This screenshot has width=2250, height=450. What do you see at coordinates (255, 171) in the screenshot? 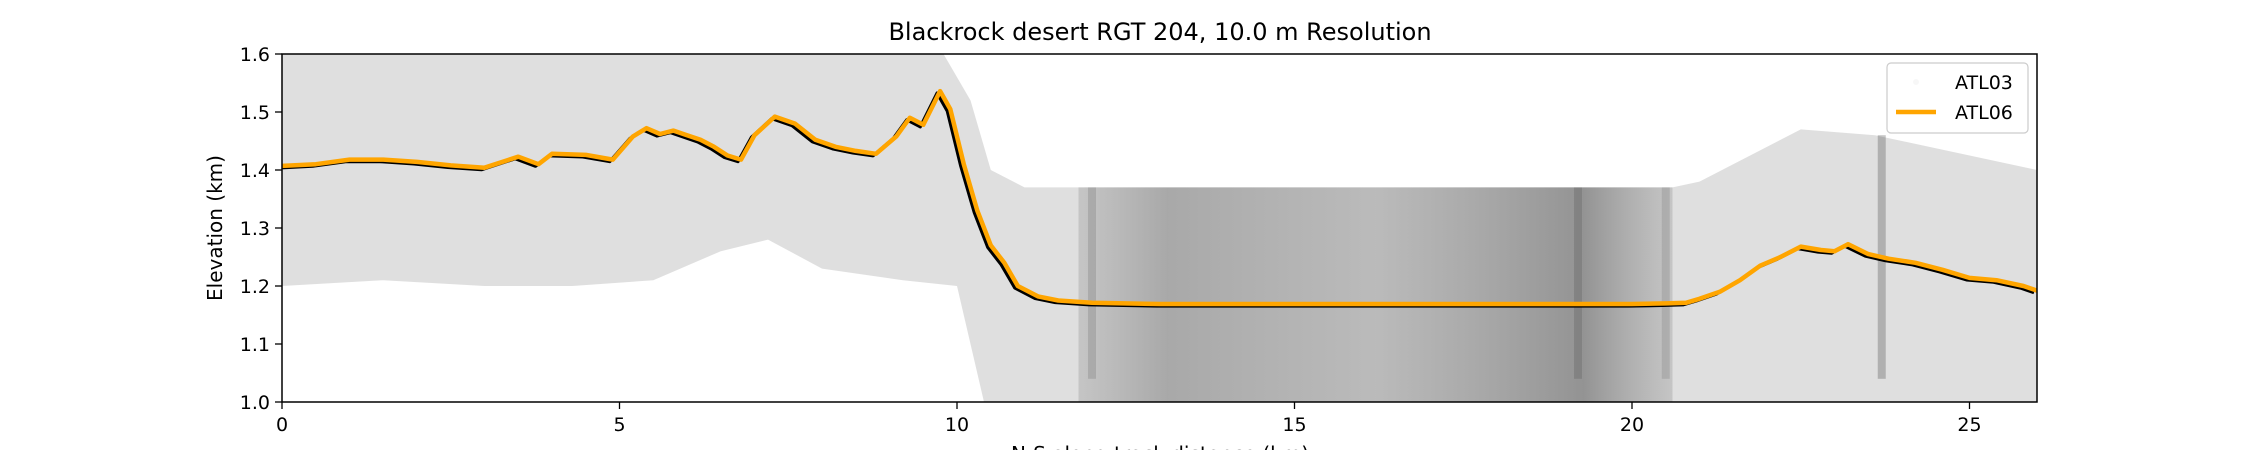
I see `y-tick-label: 1.4` at bounding box center [255, 171].